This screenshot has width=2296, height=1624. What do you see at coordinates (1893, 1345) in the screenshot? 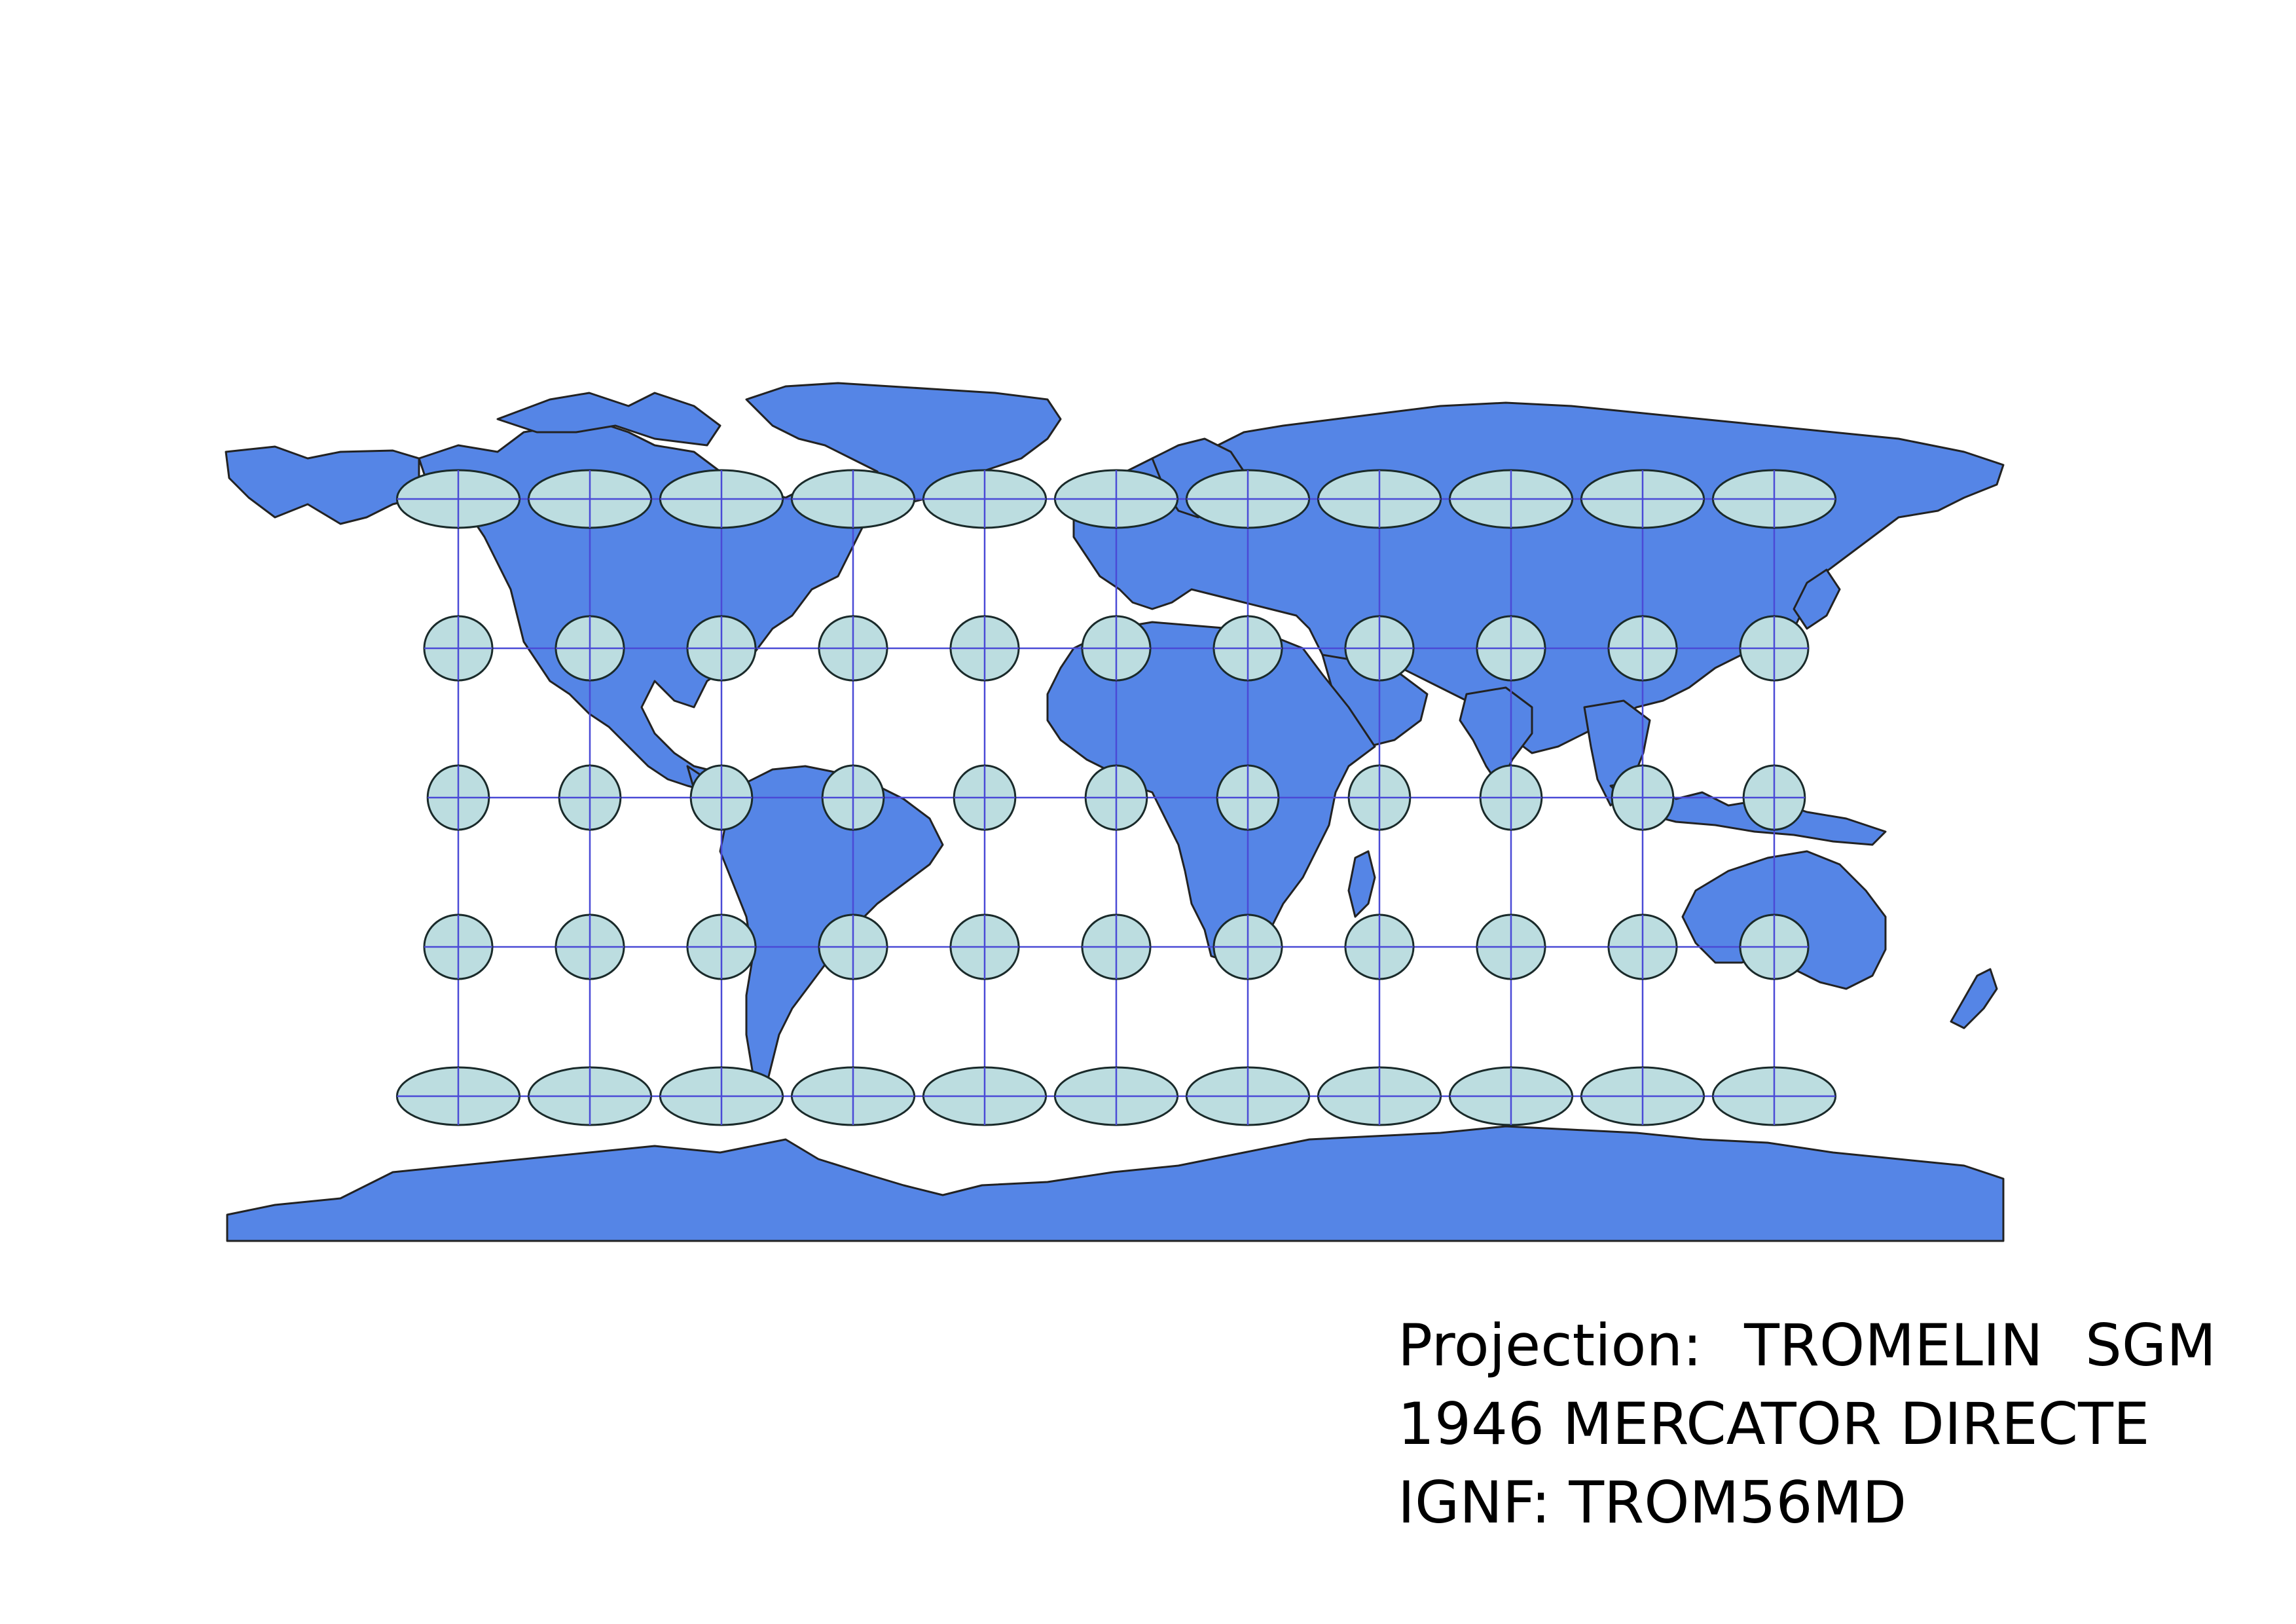
I see `caption-word-tromelin: TROMELIN` at bounding box center [1893, 1345].